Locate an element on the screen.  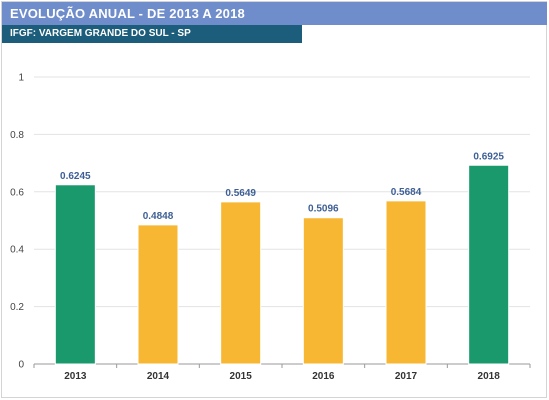
bar-2013 is located at coordinates (75, 274).